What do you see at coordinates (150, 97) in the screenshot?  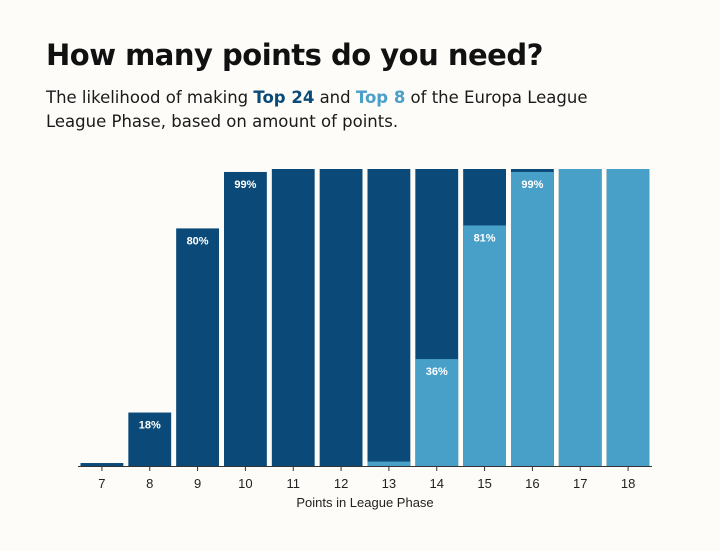 I see `subtitle-text-1: The likelihood of making` at bounding box center [150, 97].